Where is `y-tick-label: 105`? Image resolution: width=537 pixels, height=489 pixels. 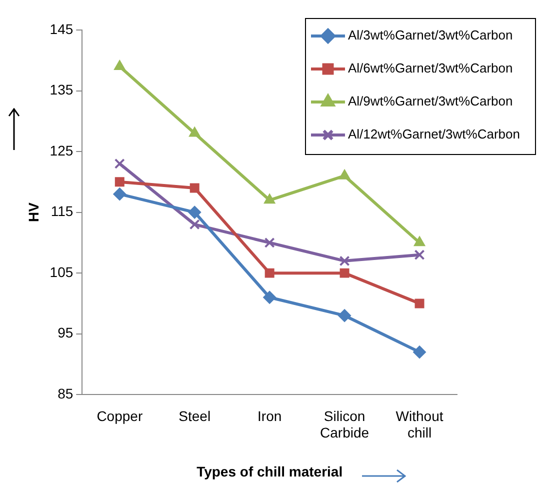 y-tick-label: 105 is located at coordinates (62, 272).